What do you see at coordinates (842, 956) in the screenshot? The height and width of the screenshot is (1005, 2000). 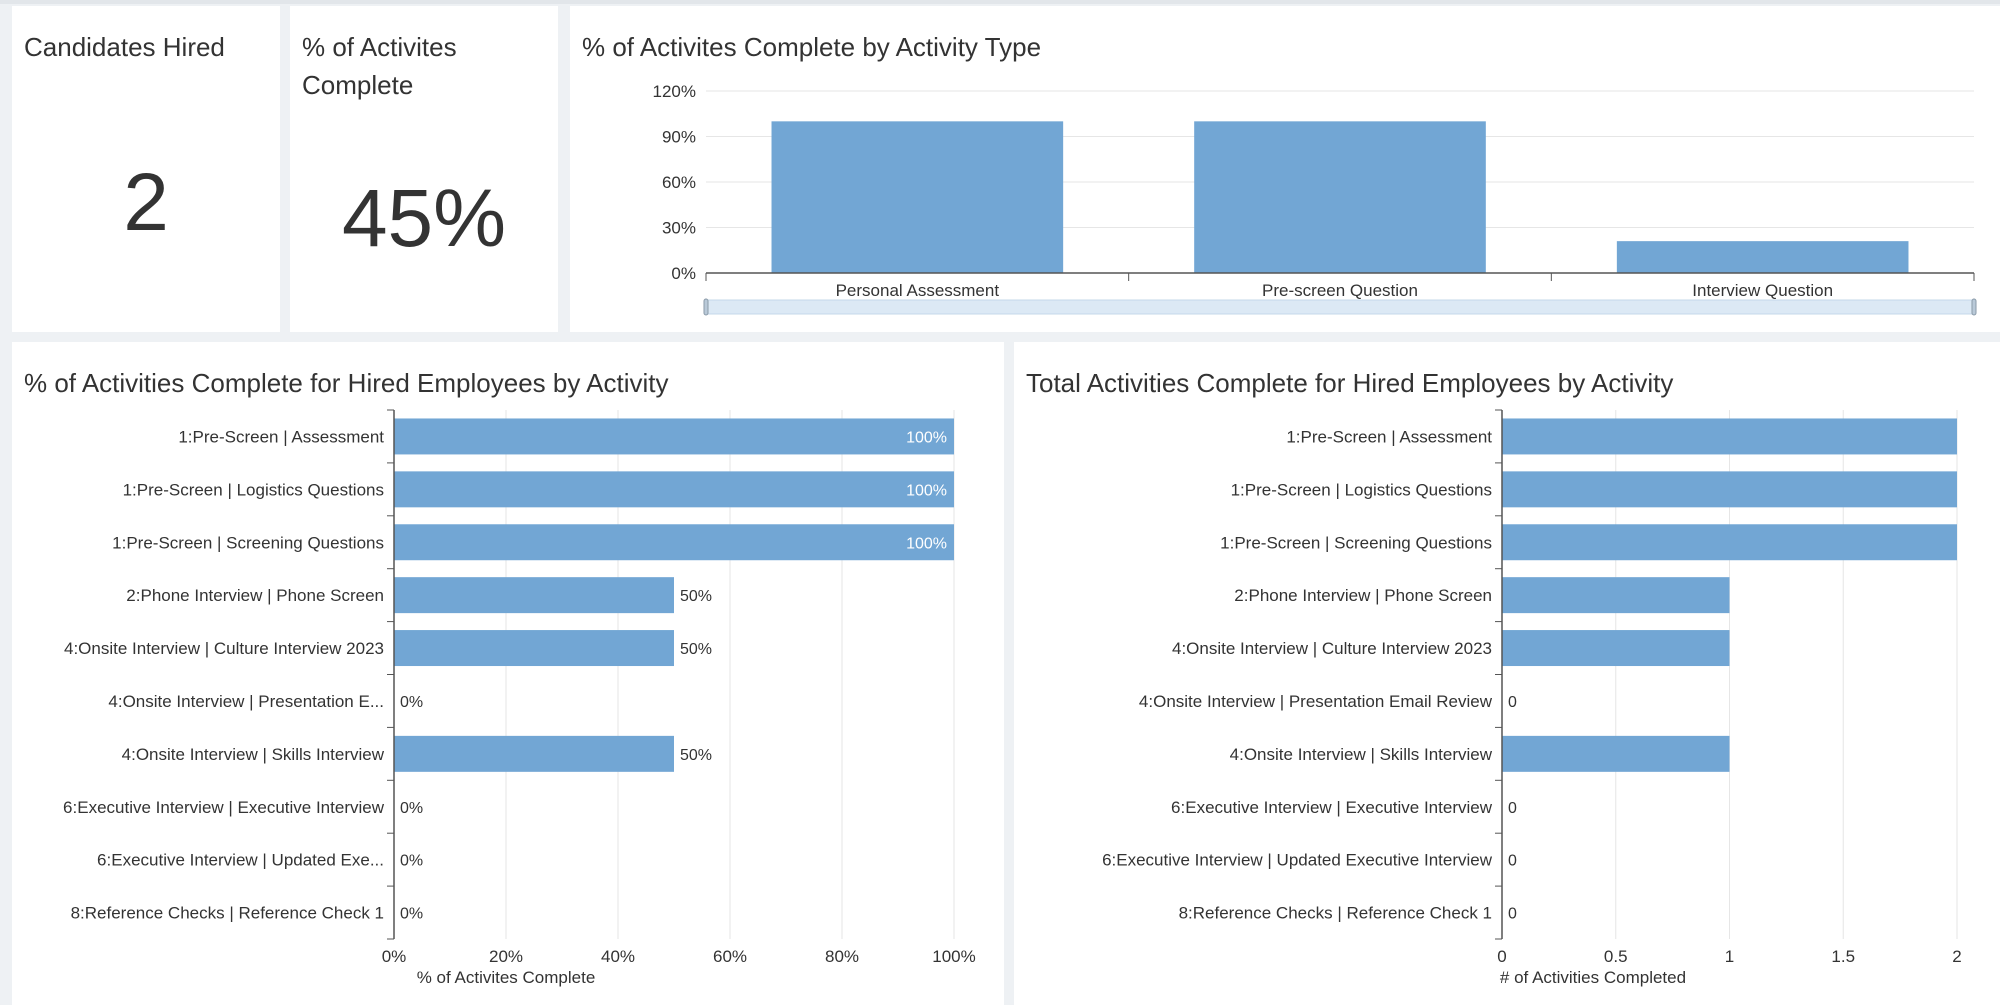 I see `x-tick-label: 80%` at bounding box center [842, 956].